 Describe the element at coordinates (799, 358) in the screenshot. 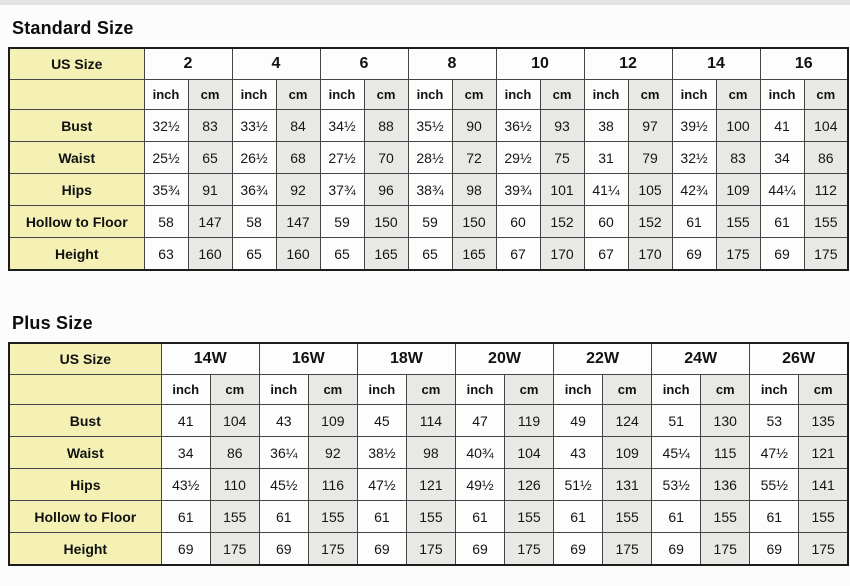

I see `size-header-cell: 26W` at that location.